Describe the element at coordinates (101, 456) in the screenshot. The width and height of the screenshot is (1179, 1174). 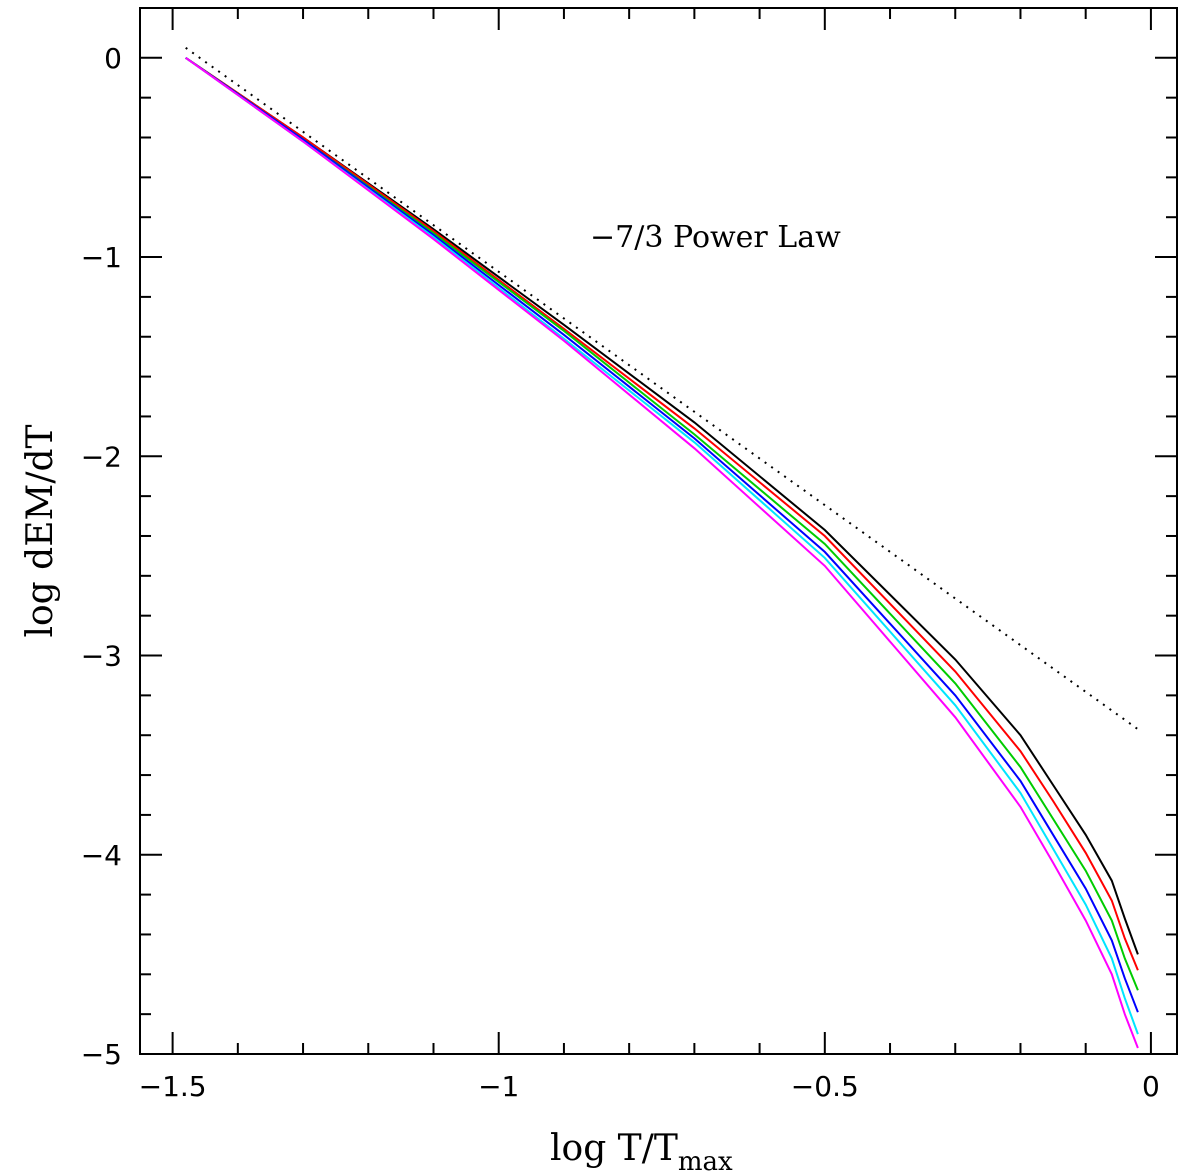
I see `y-tick-label: −2` at that location.